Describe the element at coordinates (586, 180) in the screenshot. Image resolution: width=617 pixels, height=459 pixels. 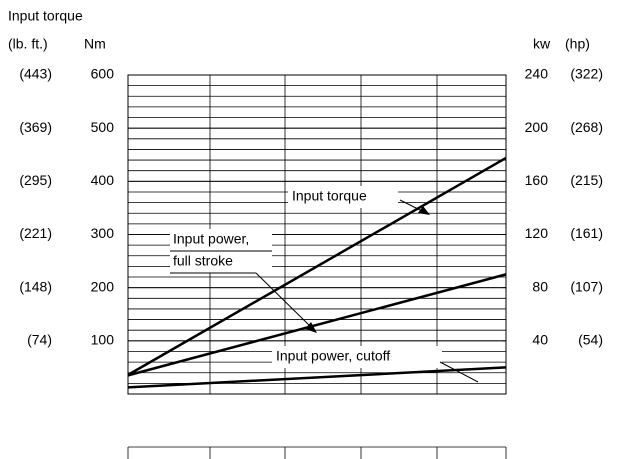
I see `y2-tick-label-alt: (215)` at that location.